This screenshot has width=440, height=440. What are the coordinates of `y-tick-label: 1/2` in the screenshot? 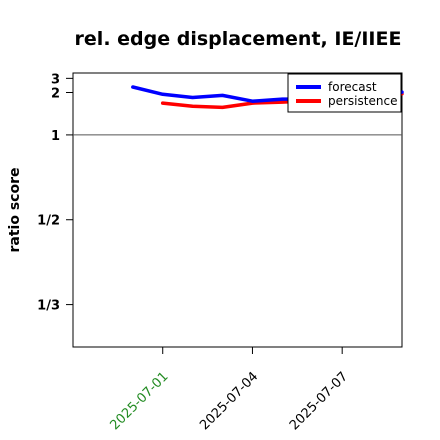 It's located at (48, 221).